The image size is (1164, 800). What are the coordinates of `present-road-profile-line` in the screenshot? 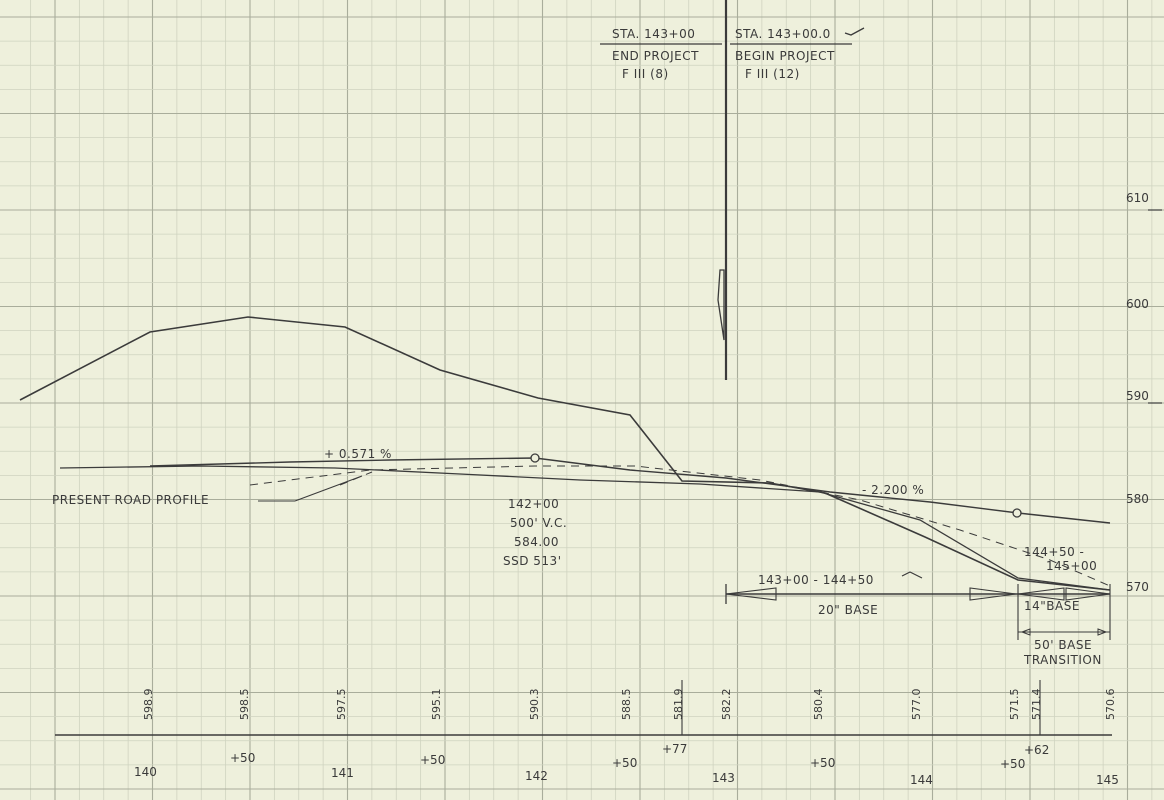 It's located at (585, 528).